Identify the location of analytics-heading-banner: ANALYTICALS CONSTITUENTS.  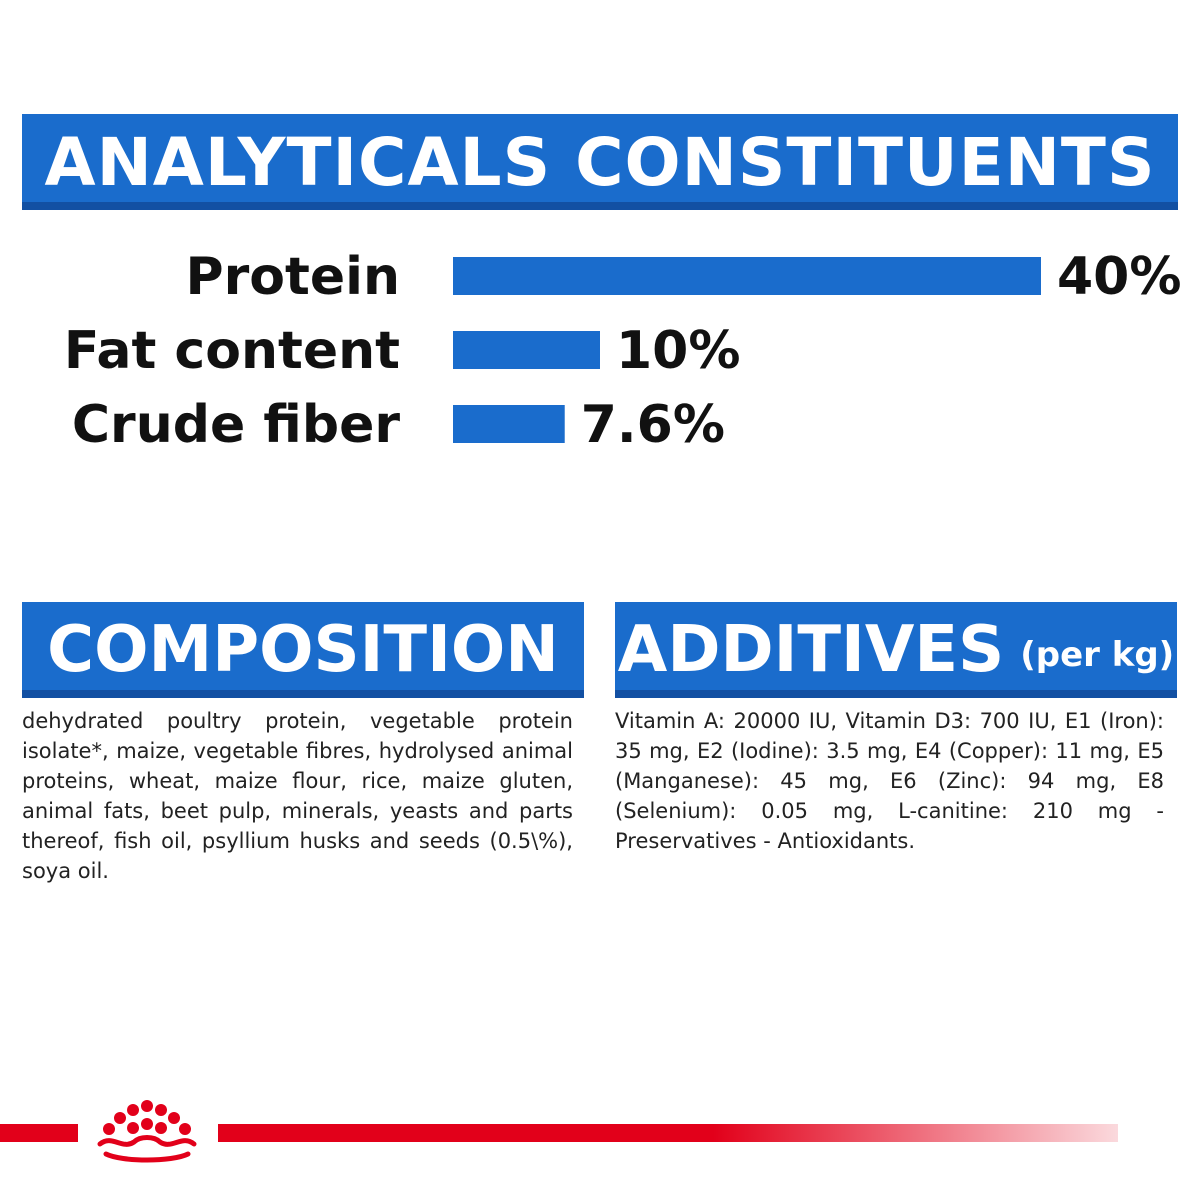
(600, 162).